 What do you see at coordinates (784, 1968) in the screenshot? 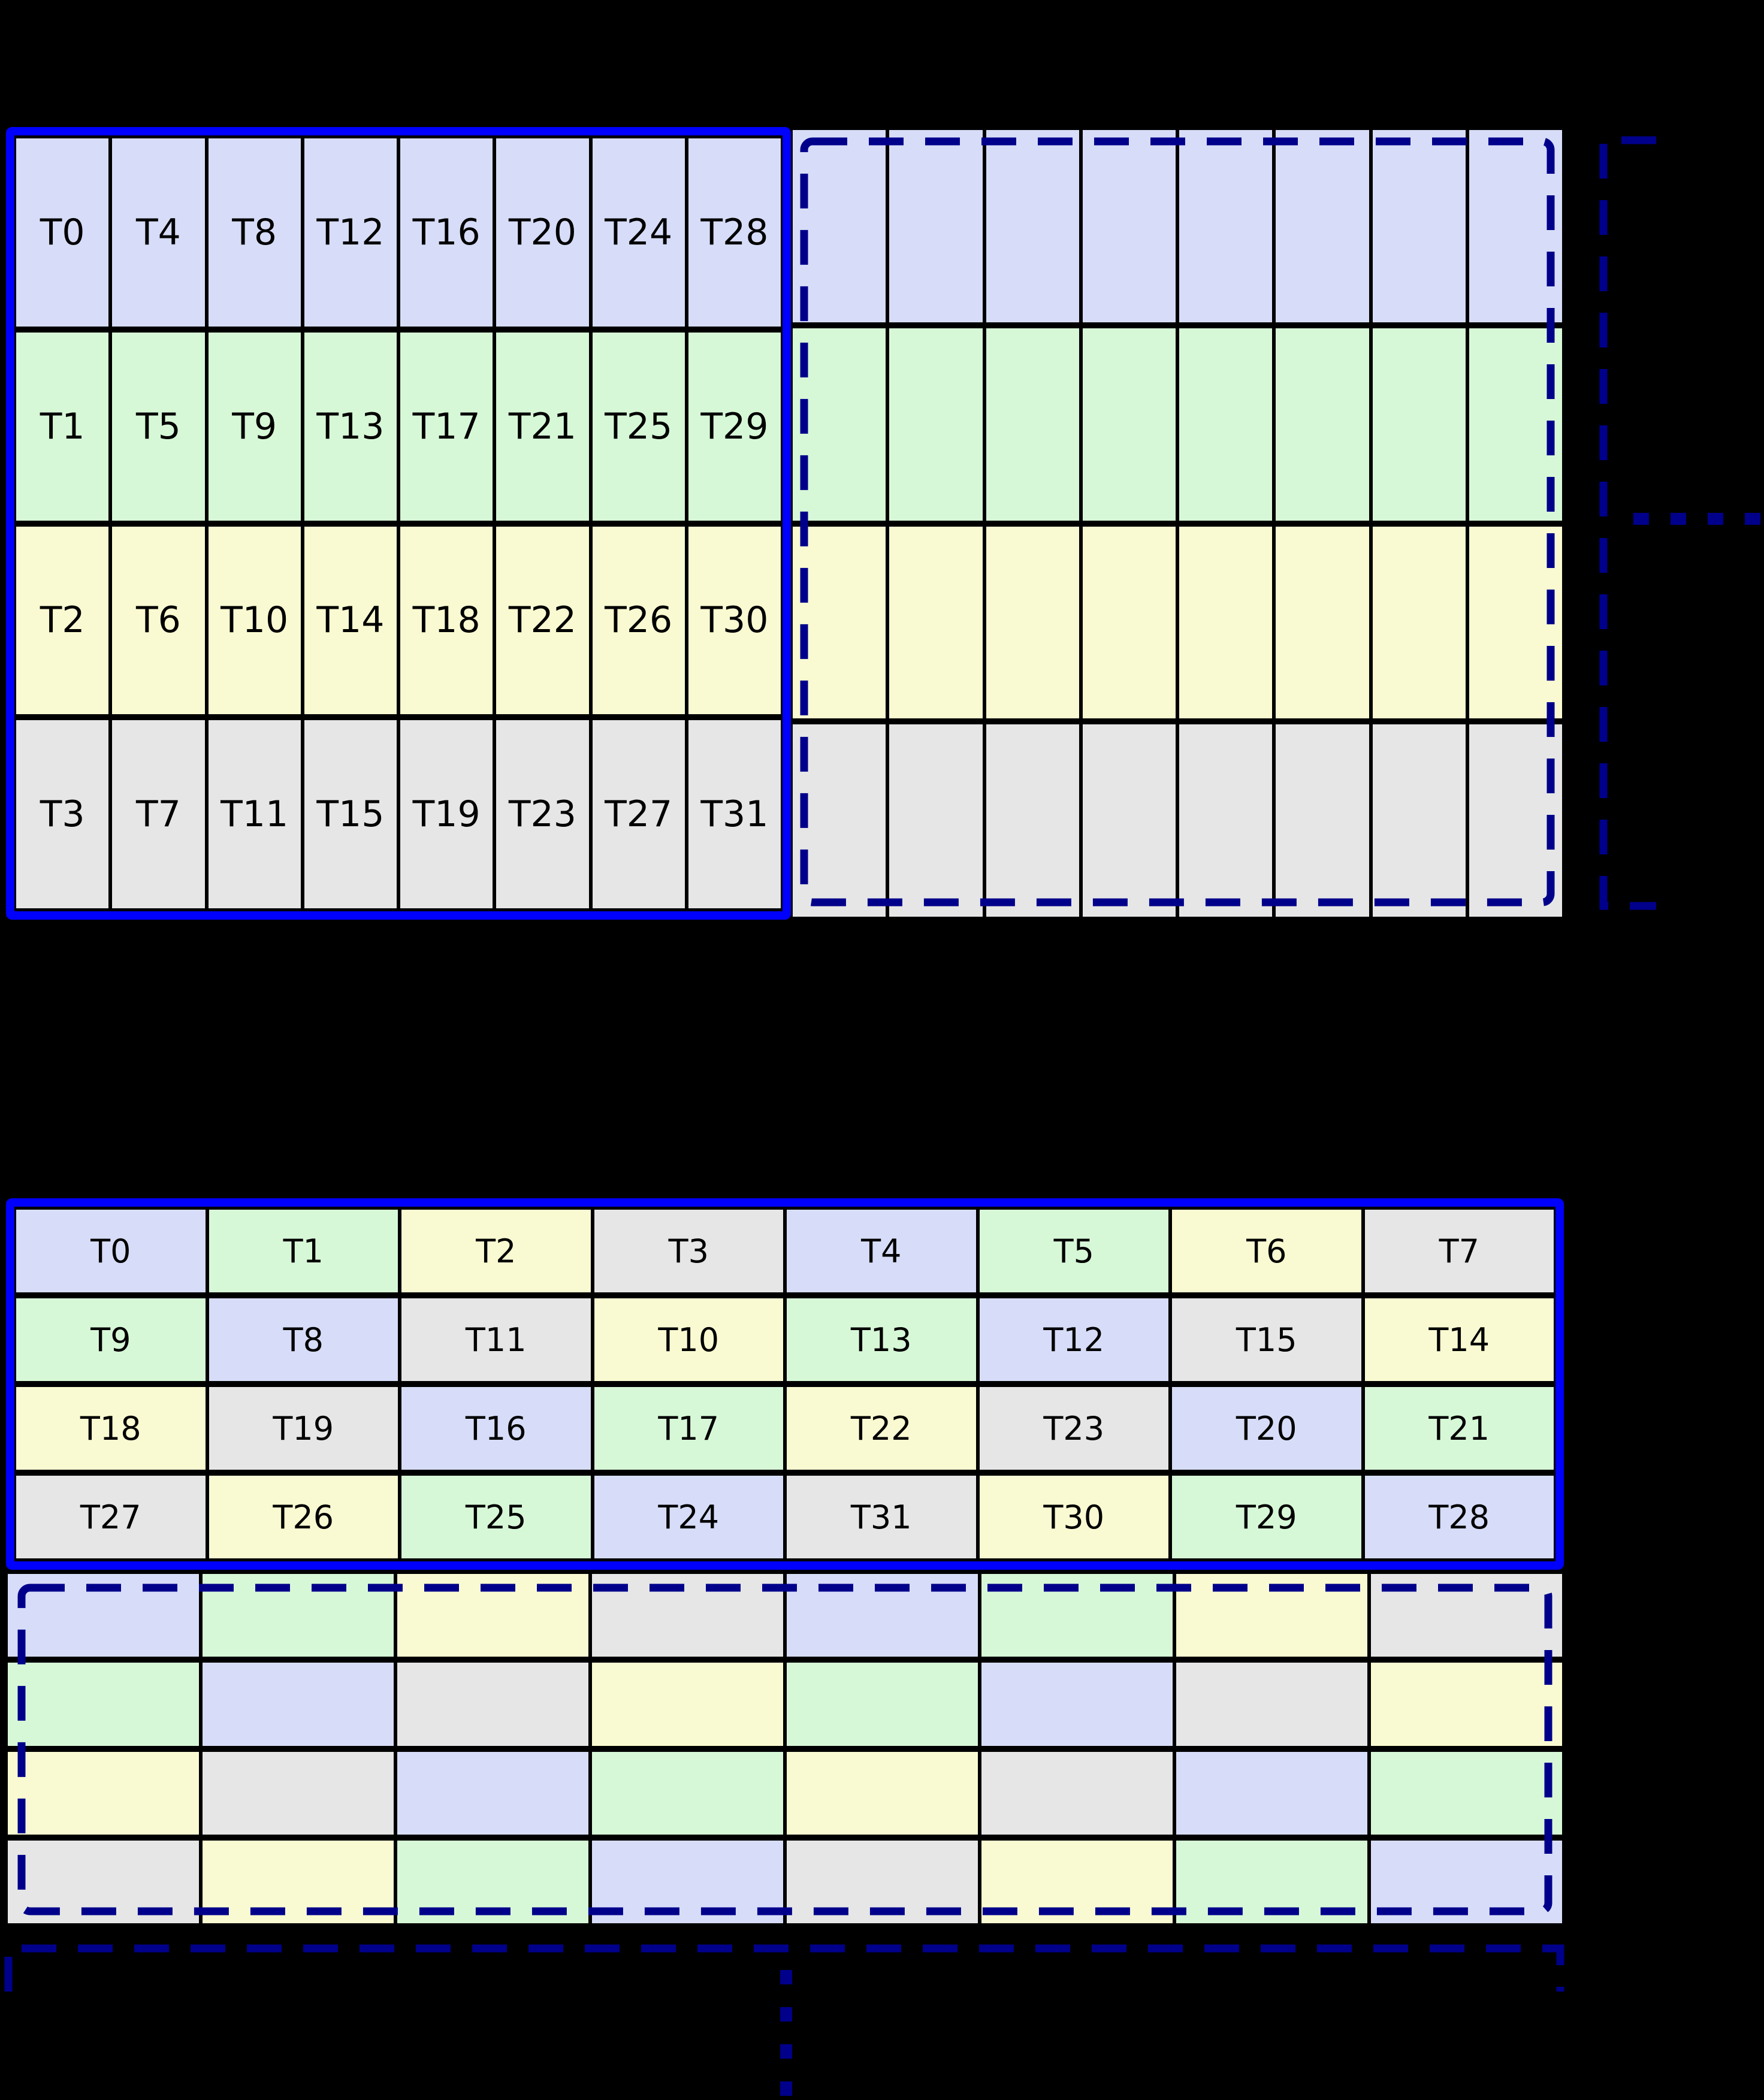
I see `bottom-grid-repeat-bracket` at bounding box center [784, 1968].